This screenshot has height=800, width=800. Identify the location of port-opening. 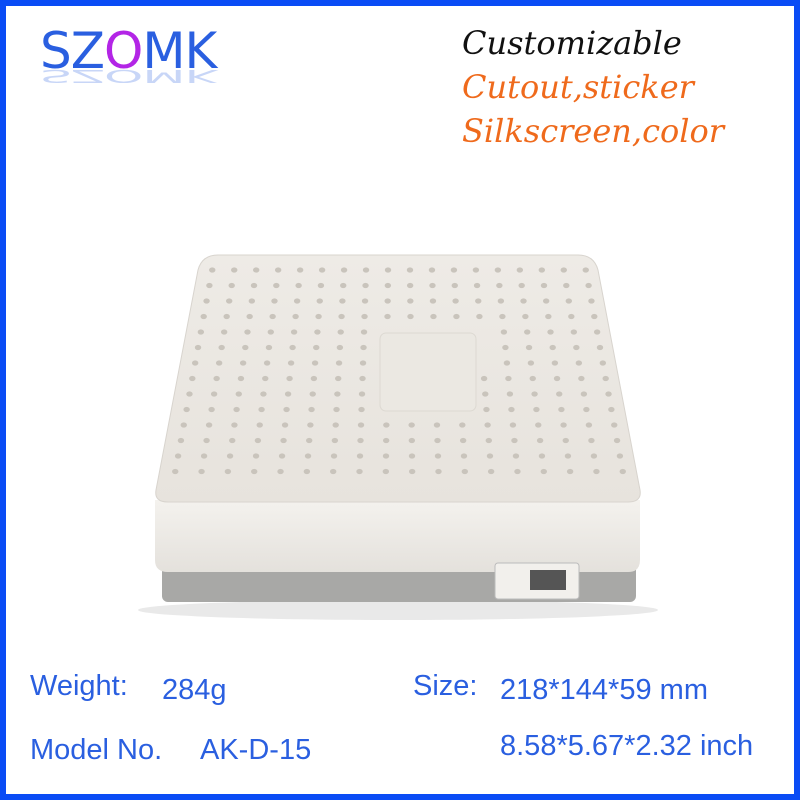
(548, 580).